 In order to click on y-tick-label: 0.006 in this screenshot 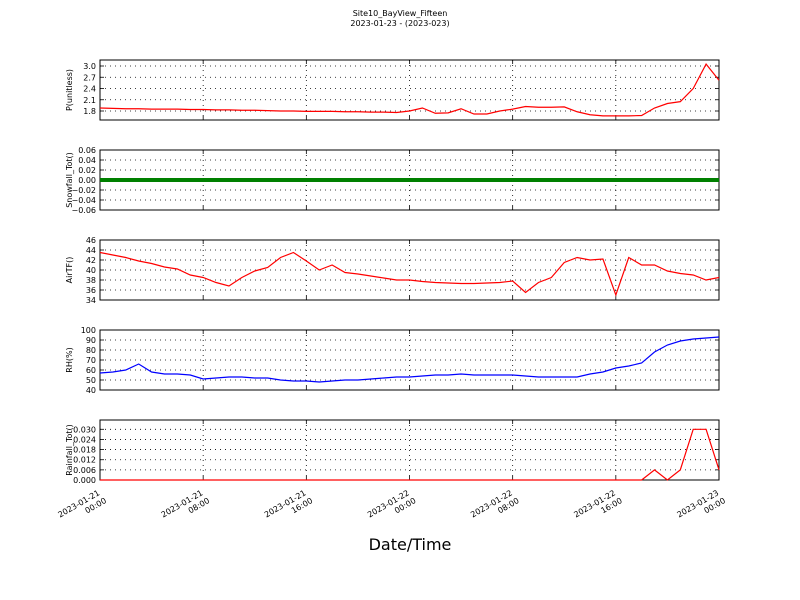, I will do `click(84, 470)`.